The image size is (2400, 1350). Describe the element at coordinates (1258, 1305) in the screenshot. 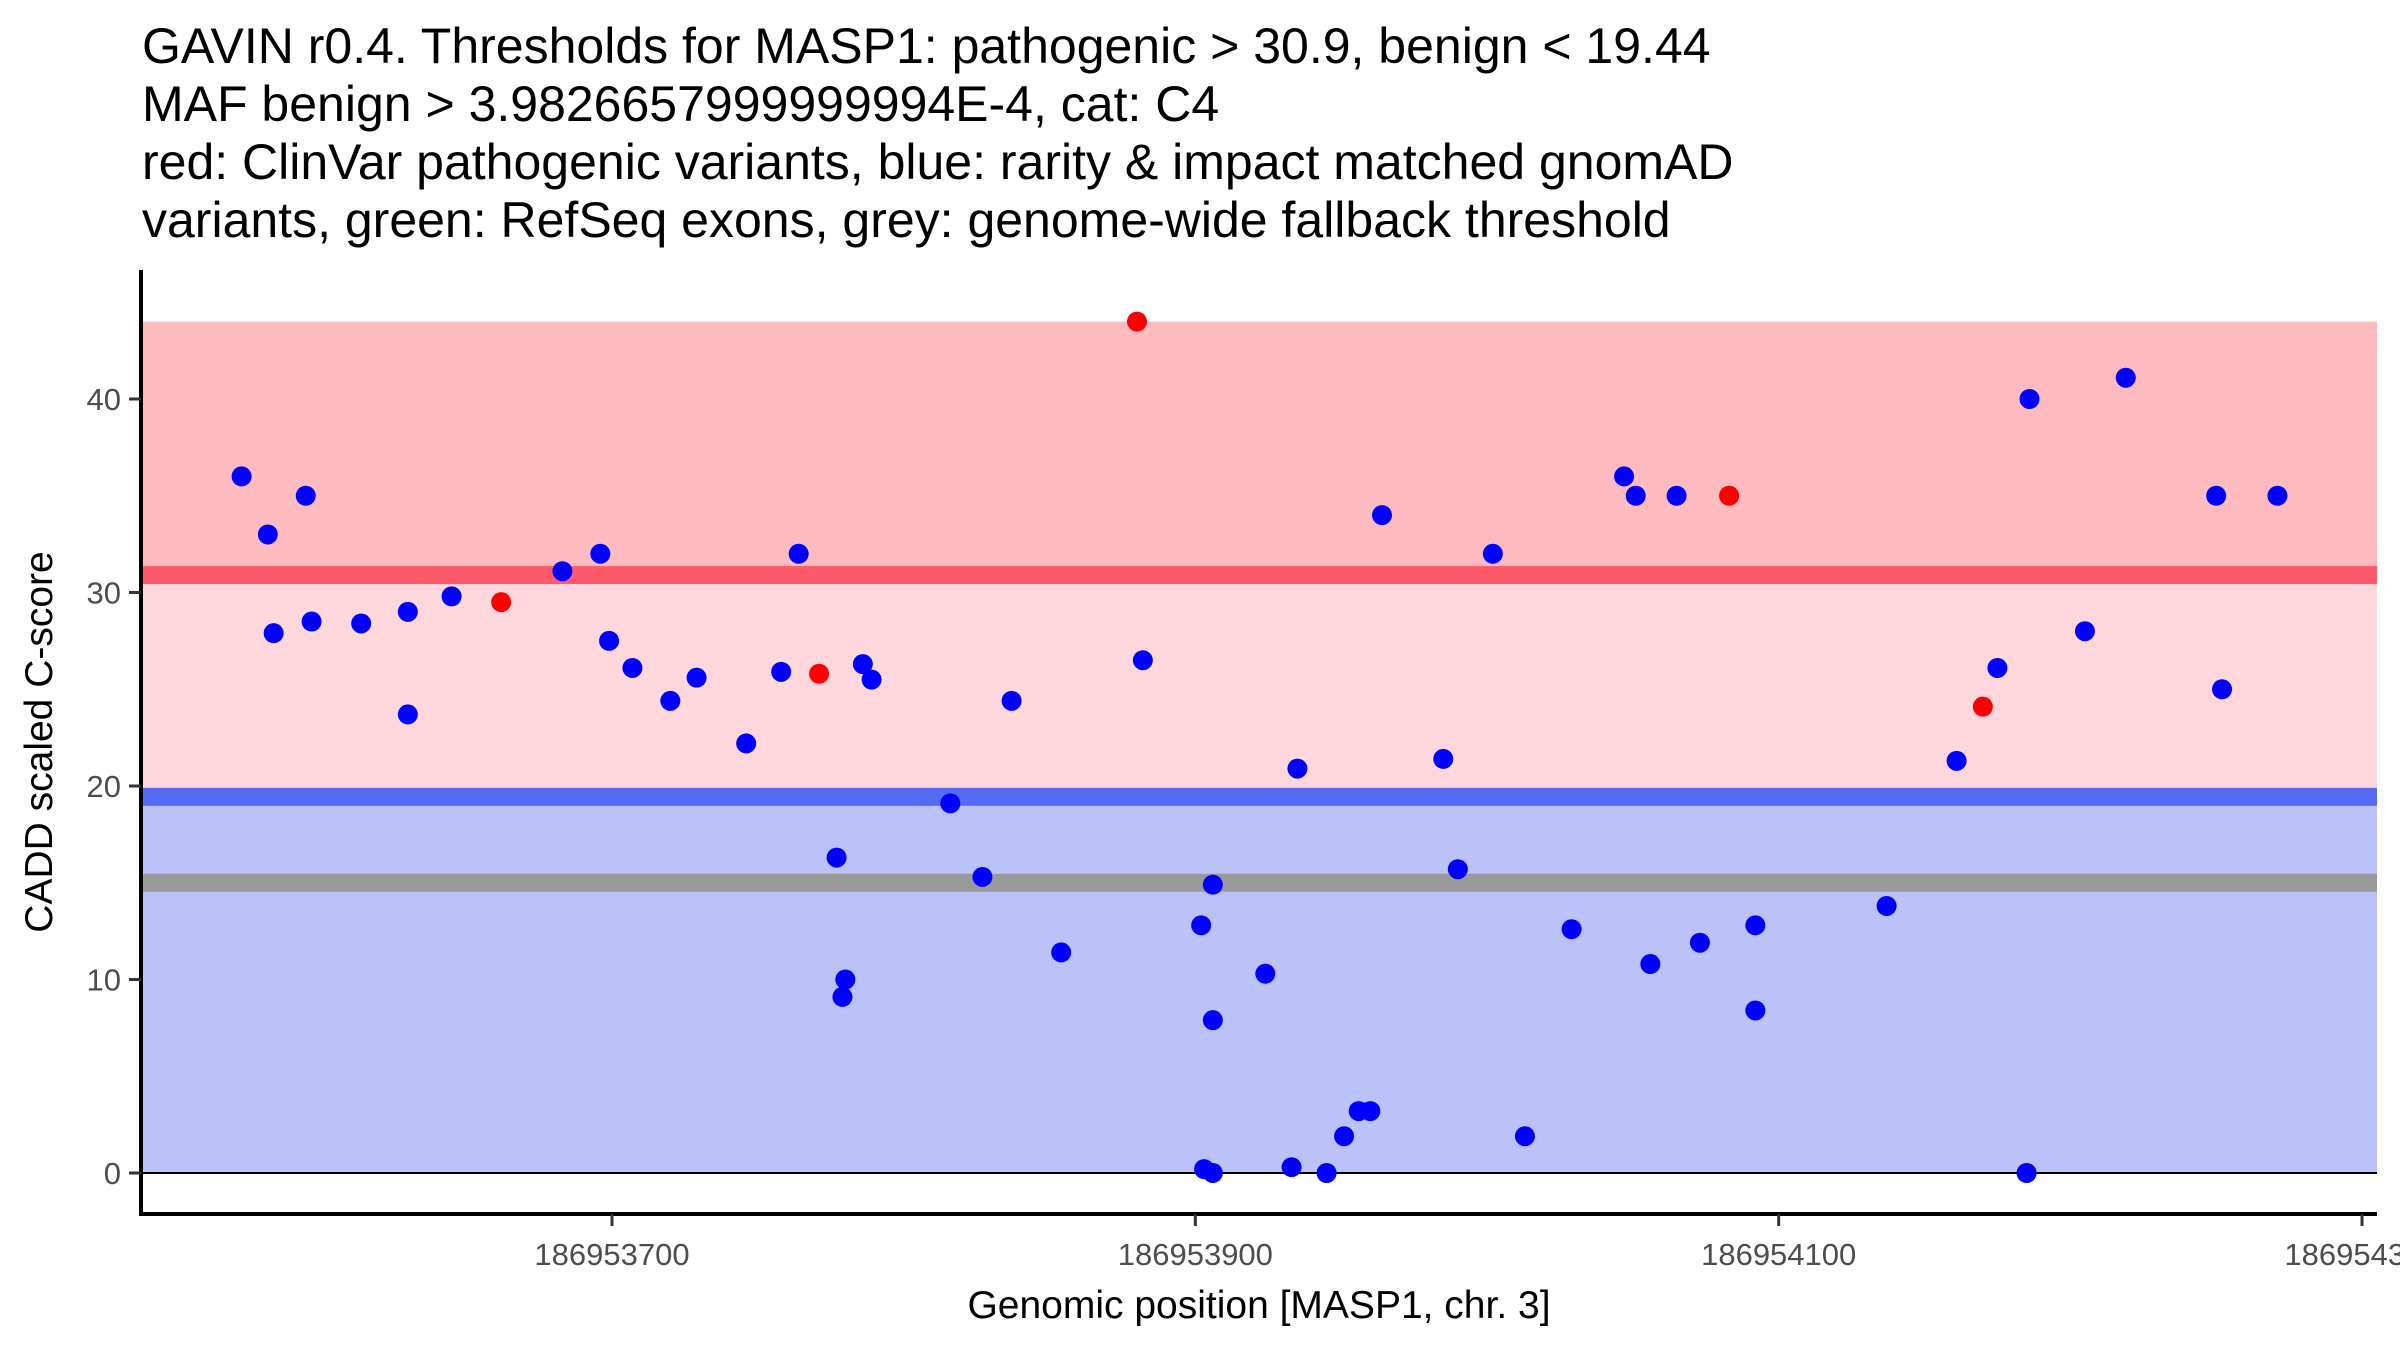

I see `x-axis-title: Genomic position [MASP1, chr. 3]` at that location.